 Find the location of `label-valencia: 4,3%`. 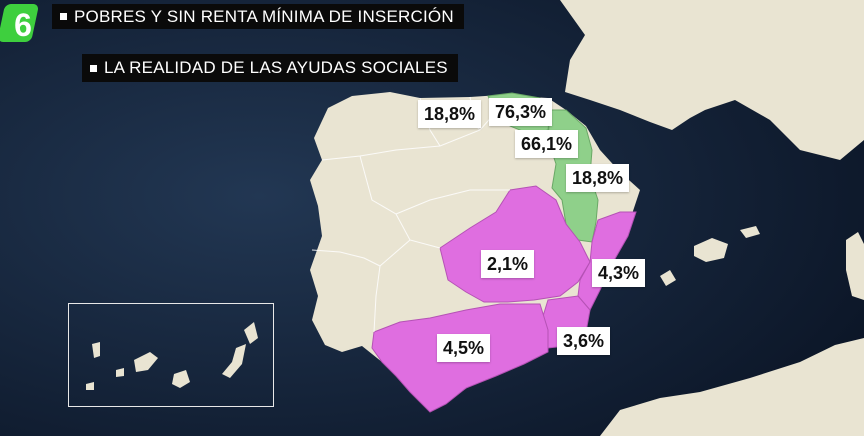

label-valencia: 4,3% is located at coordinates (619, 273).